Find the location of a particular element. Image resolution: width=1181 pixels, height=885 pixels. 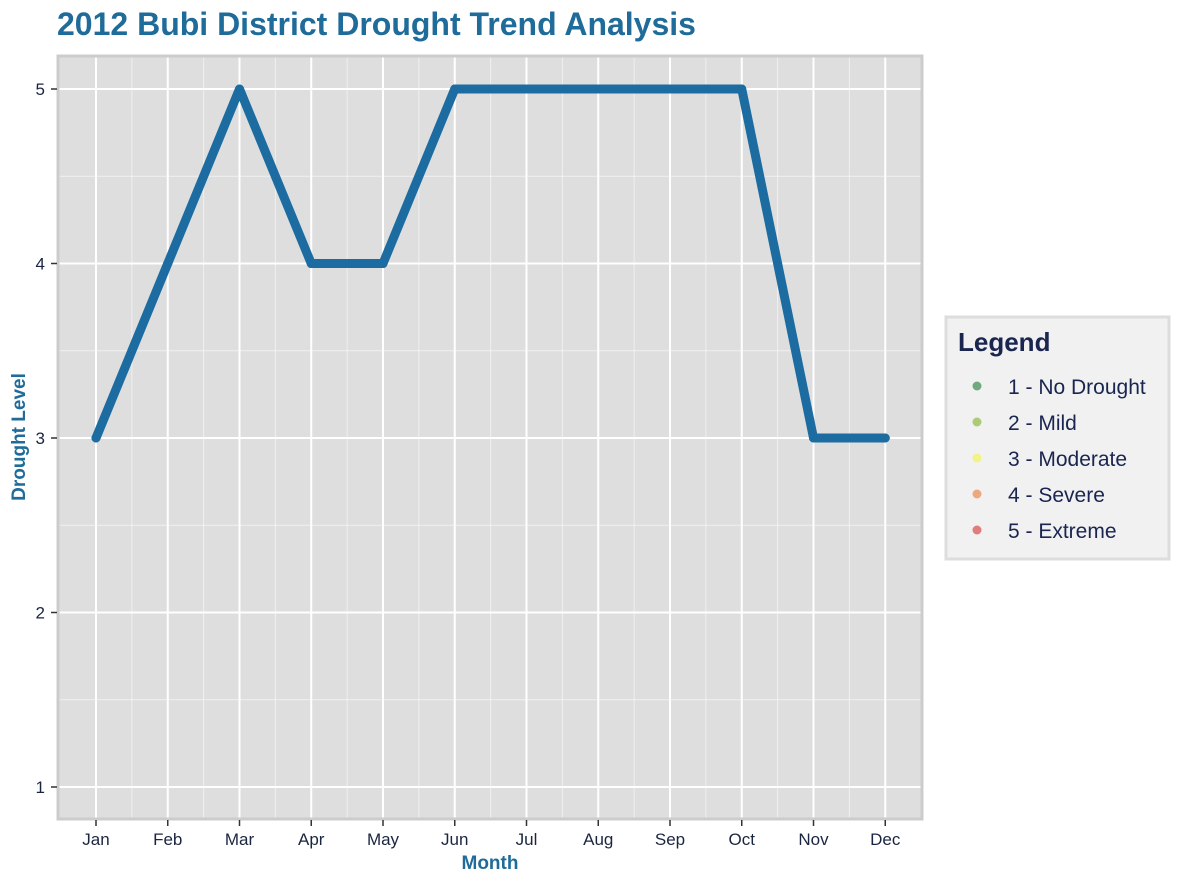

y-tick-label: 2 is located at coordinates (40, 613).